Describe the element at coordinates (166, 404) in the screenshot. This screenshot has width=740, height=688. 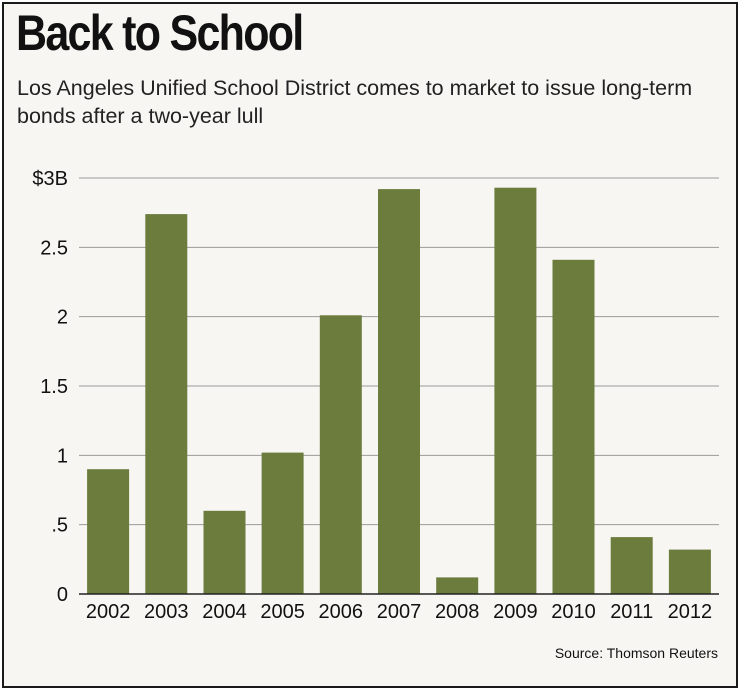
I see `bar-2003` at that location.